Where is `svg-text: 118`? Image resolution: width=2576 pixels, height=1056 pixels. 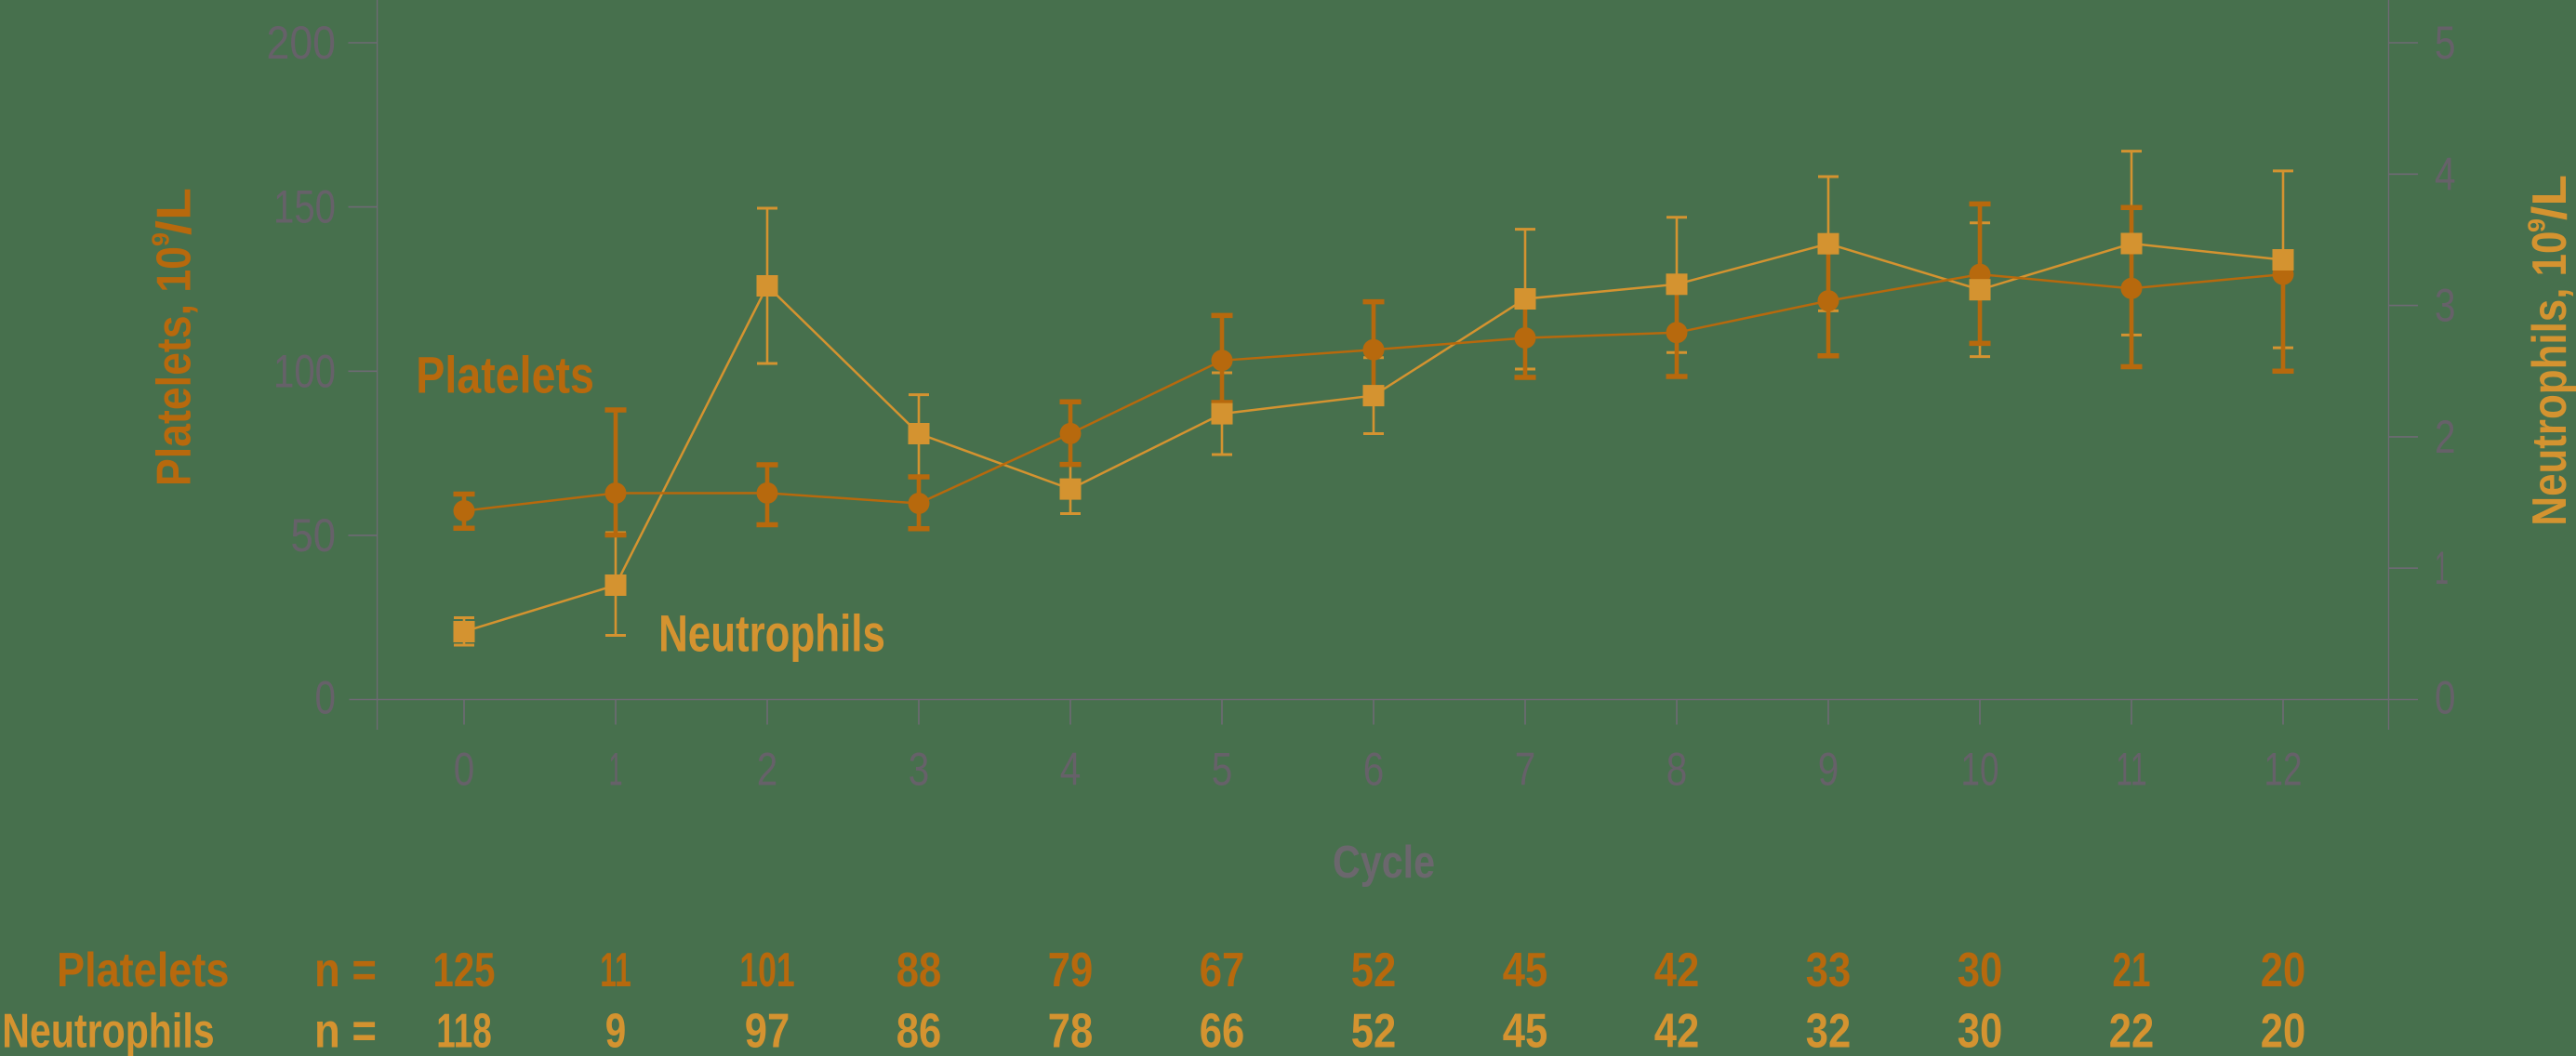 svg-text: 118 is located at coordinates (464, 1030).